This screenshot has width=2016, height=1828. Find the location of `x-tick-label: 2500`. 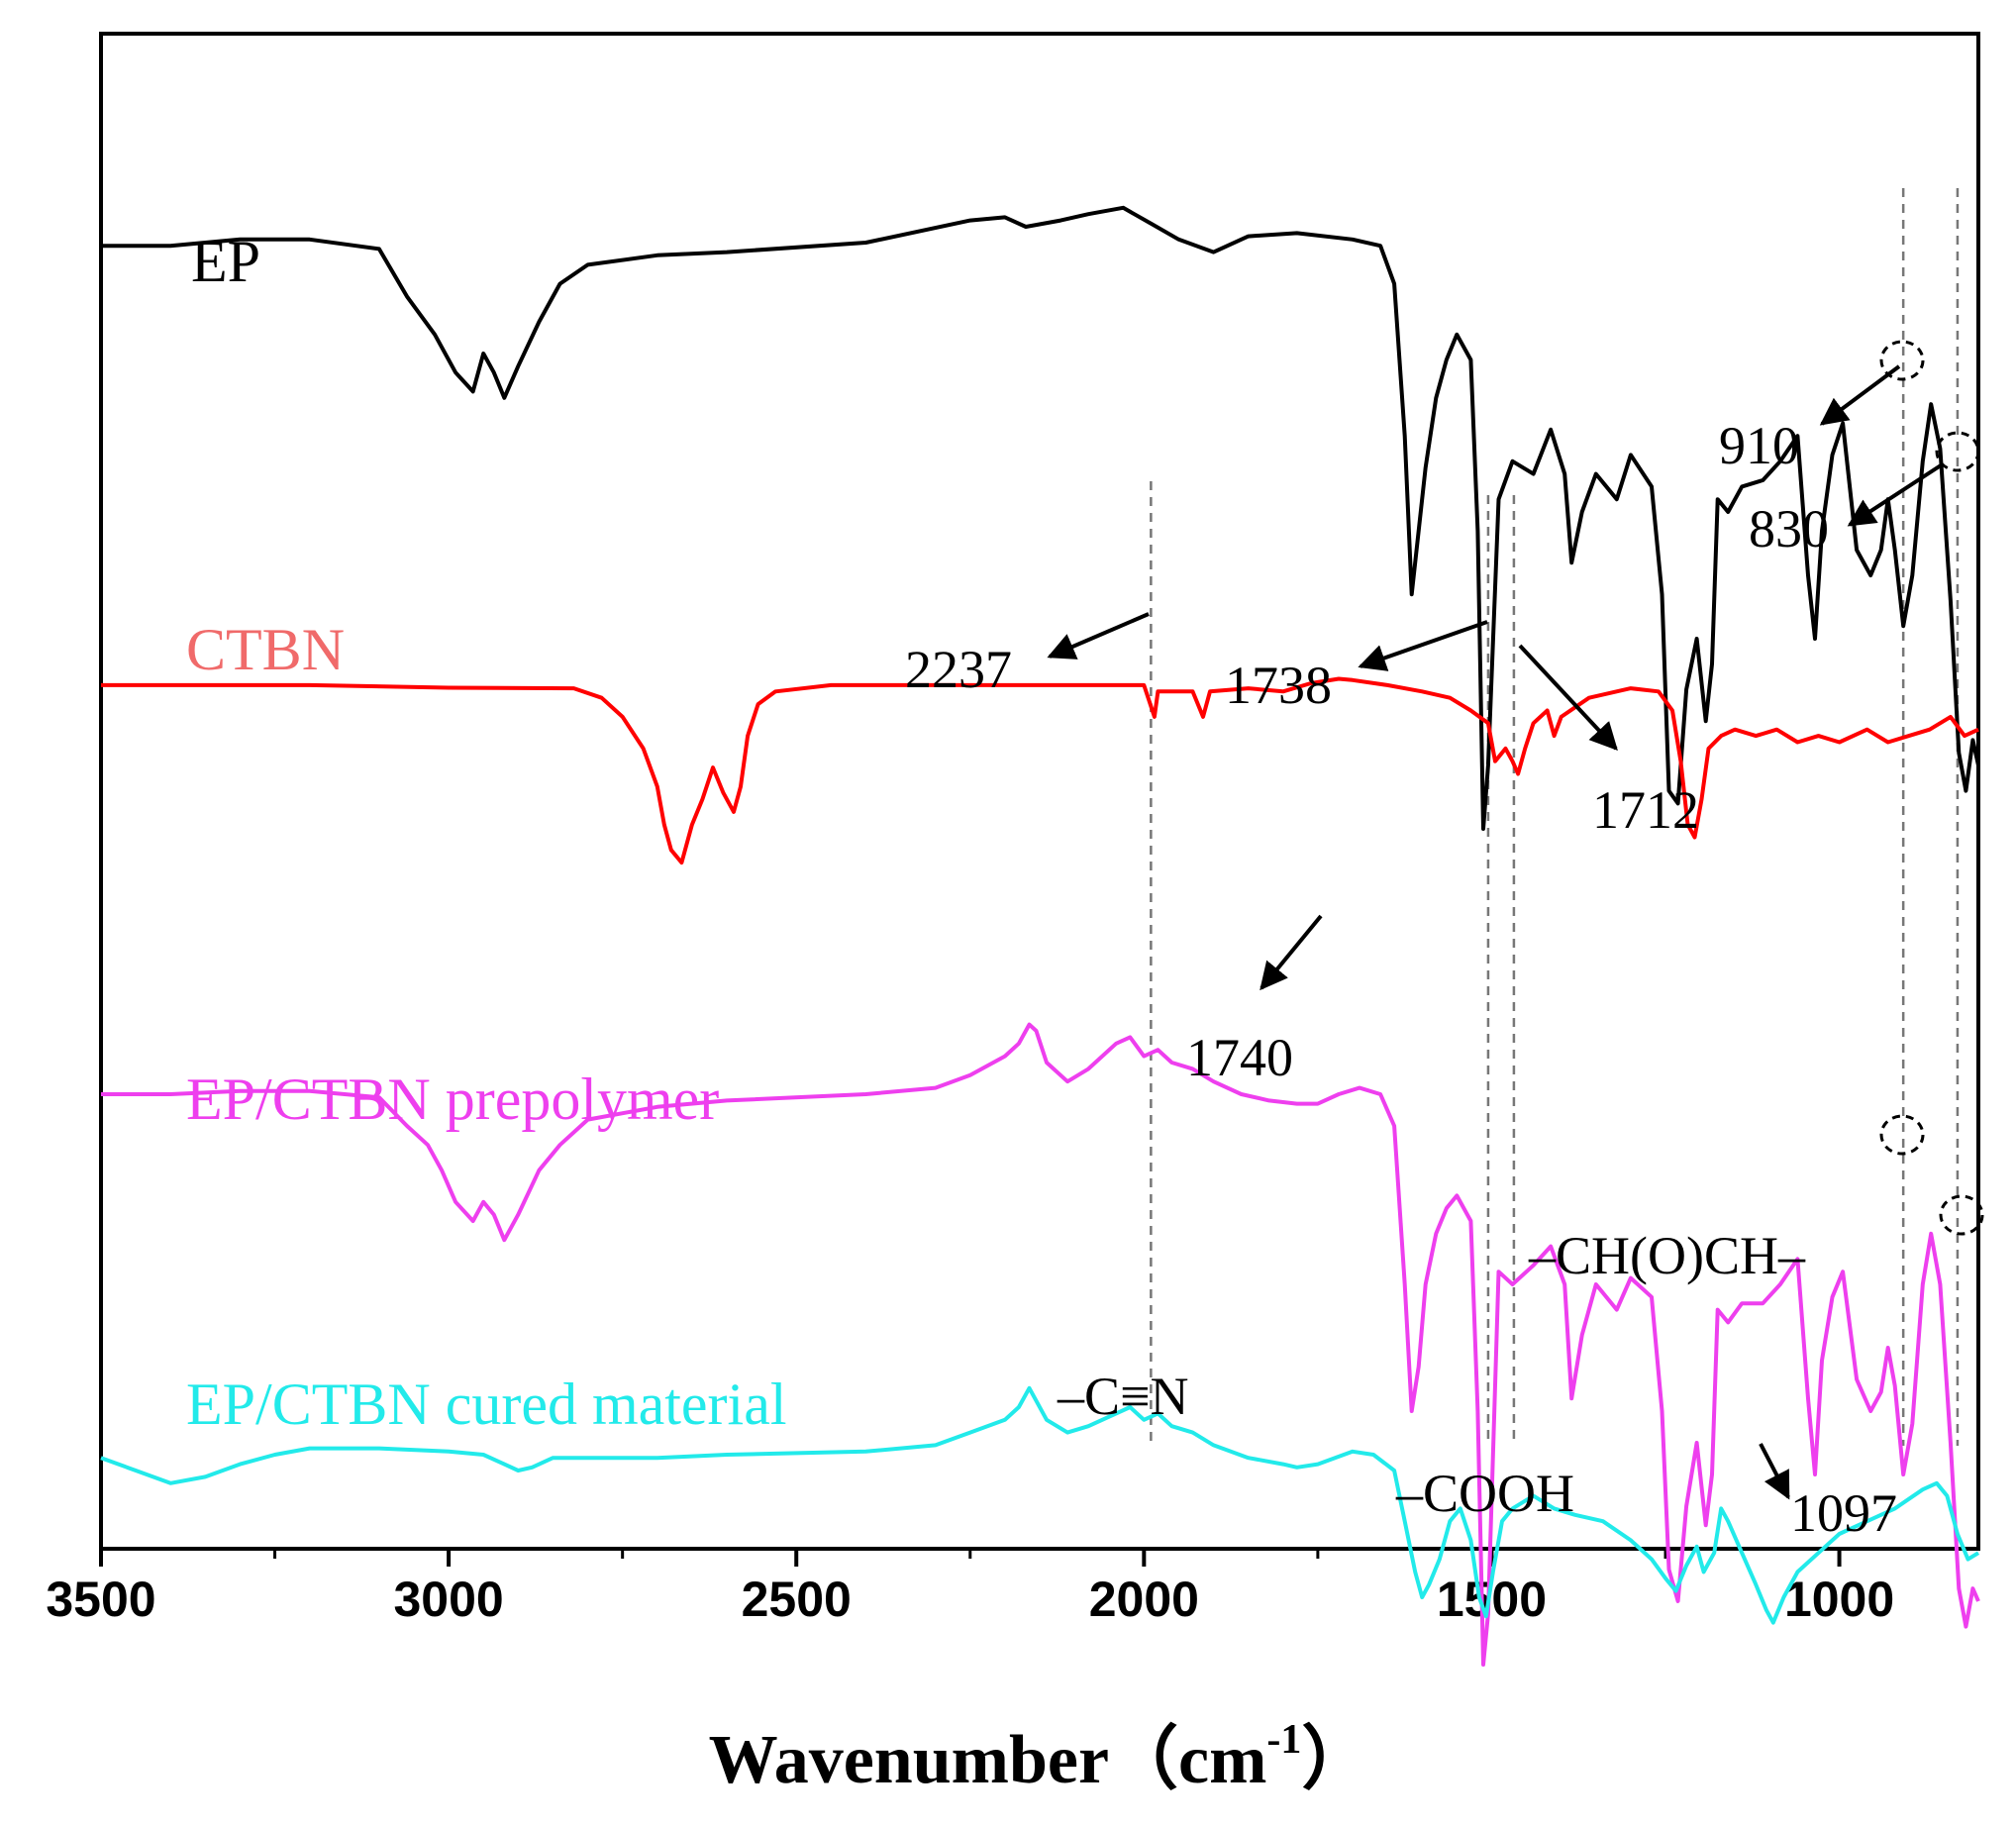

x-tick-label: 2500 is located at coordinates (797, 1600).